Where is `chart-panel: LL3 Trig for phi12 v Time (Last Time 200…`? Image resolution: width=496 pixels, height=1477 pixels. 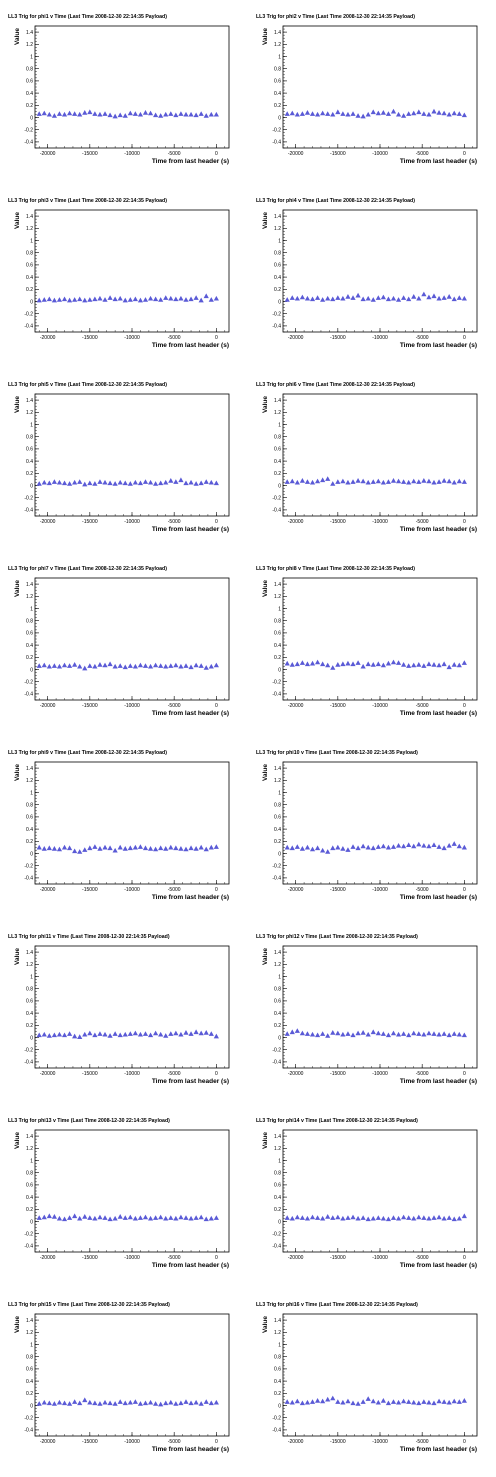 chart-panel: LL3 Trig for phi12 v Time (Last Time 200… is located at coordinates (376, 1021).